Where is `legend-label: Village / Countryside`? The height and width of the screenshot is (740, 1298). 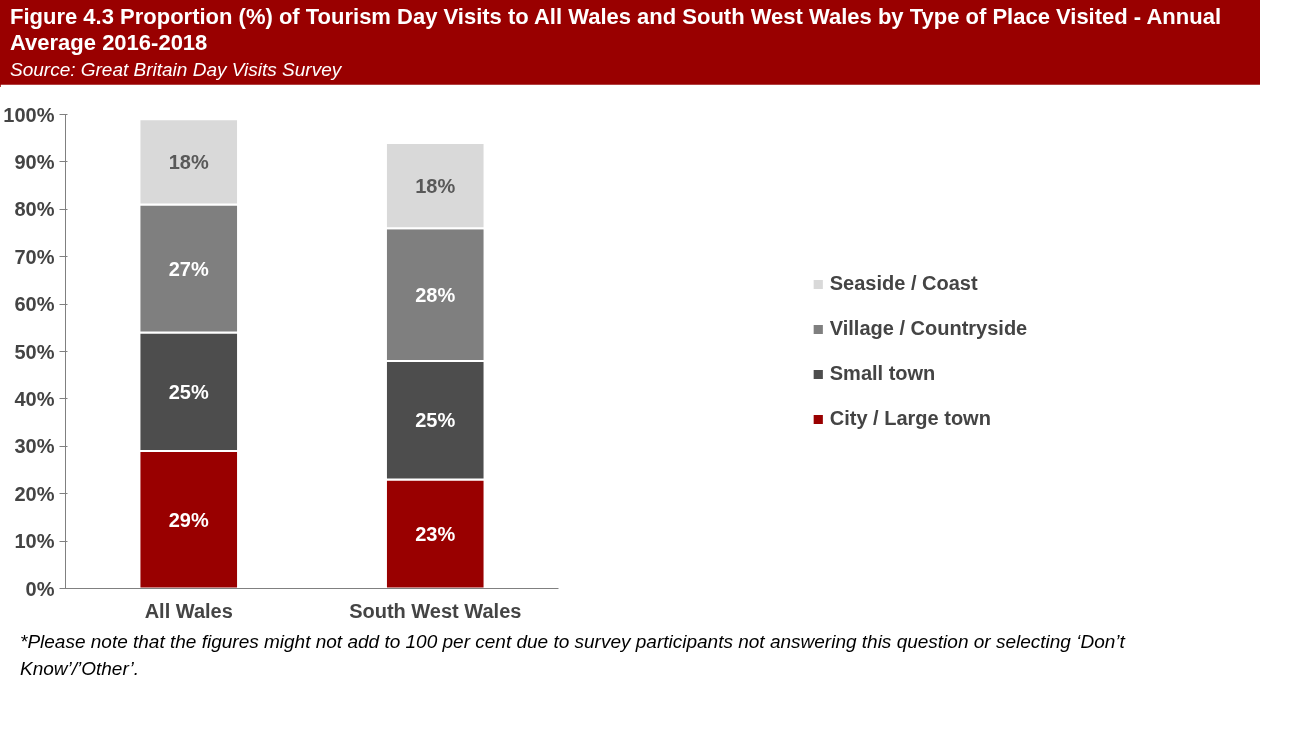
legend-label: Village / Countryside is located at coordinates (928, 328).